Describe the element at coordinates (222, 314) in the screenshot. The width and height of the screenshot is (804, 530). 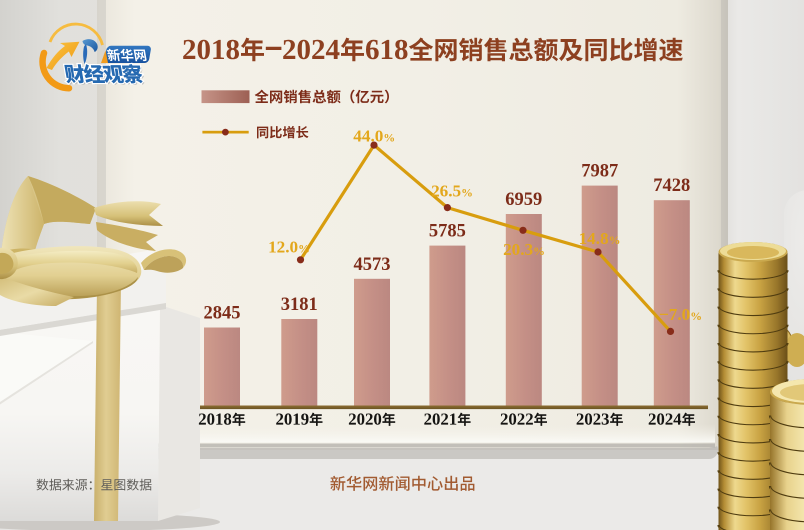
I see `svg-text: 2845` at that location.